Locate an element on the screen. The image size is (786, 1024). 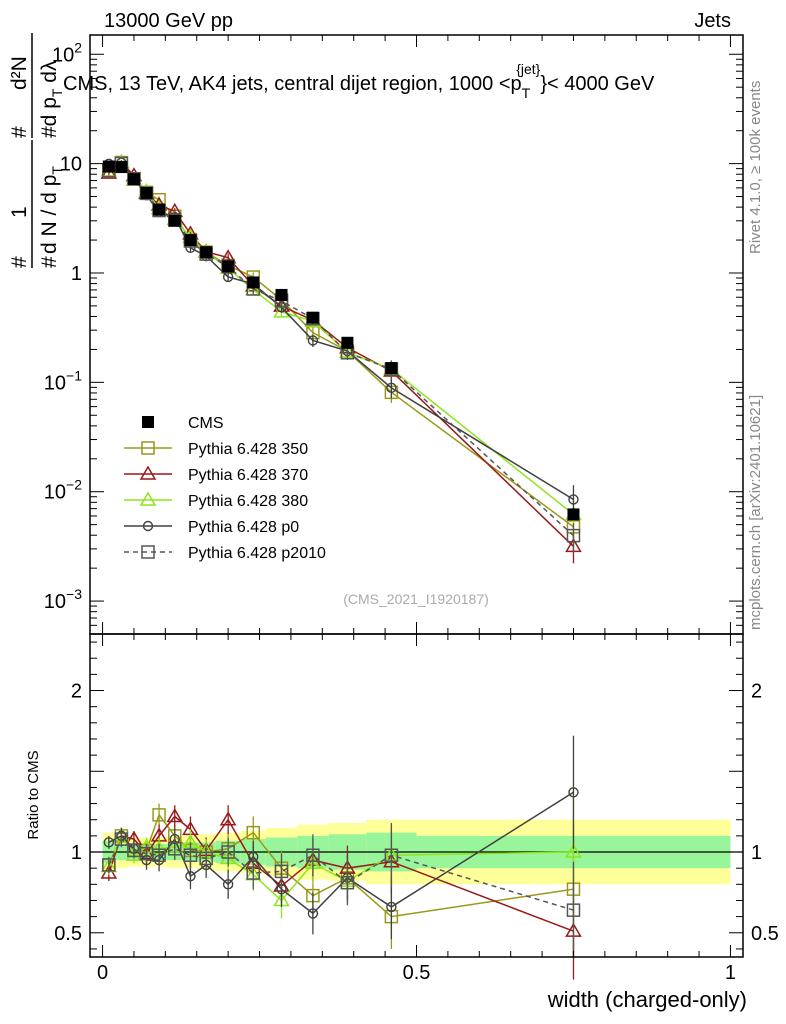
y-tick-exp: −2 is located at coordinates (74, 485).